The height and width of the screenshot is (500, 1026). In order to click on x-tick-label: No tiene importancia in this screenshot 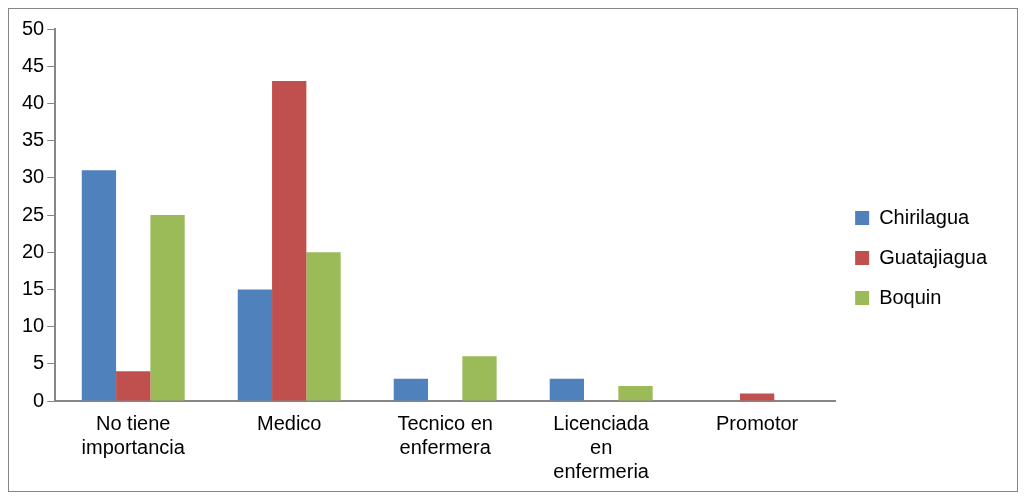, I will do `click(133, 434)`.